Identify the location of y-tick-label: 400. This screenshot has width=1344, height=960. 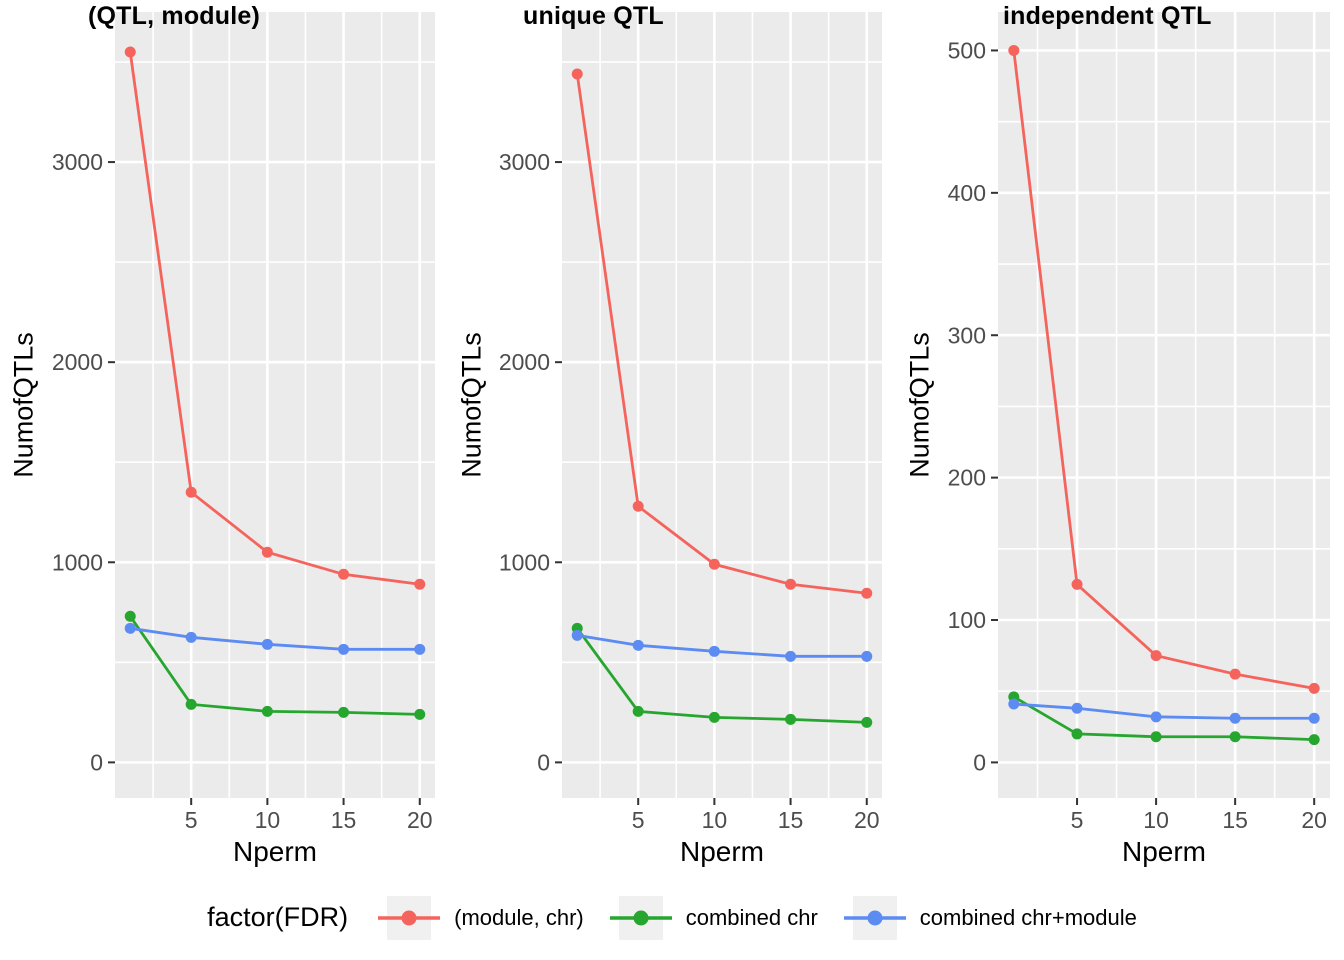
(967, 193).